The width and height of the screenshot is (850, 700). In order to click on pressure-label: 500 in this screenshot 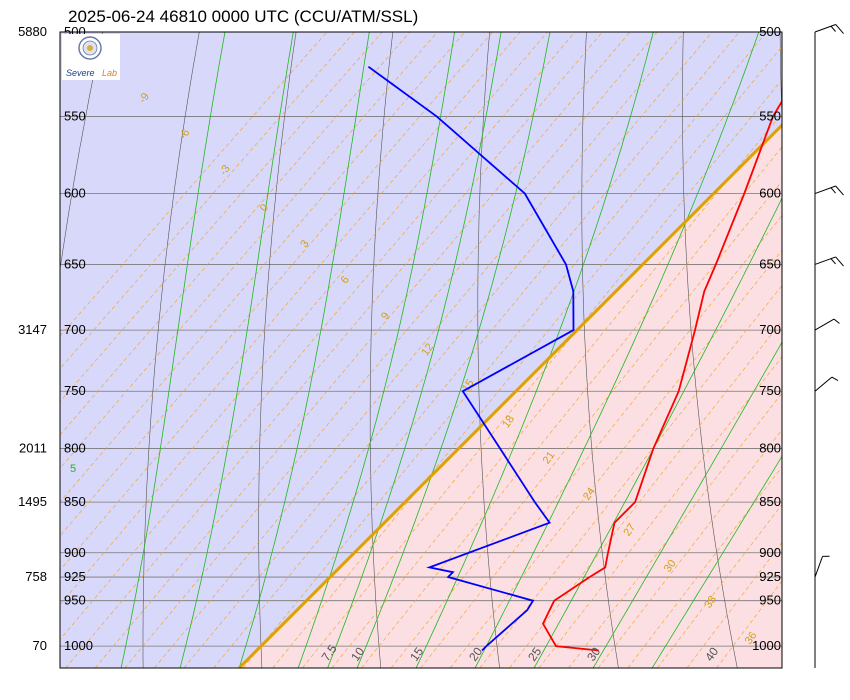, I will do `click(770, 31)`.